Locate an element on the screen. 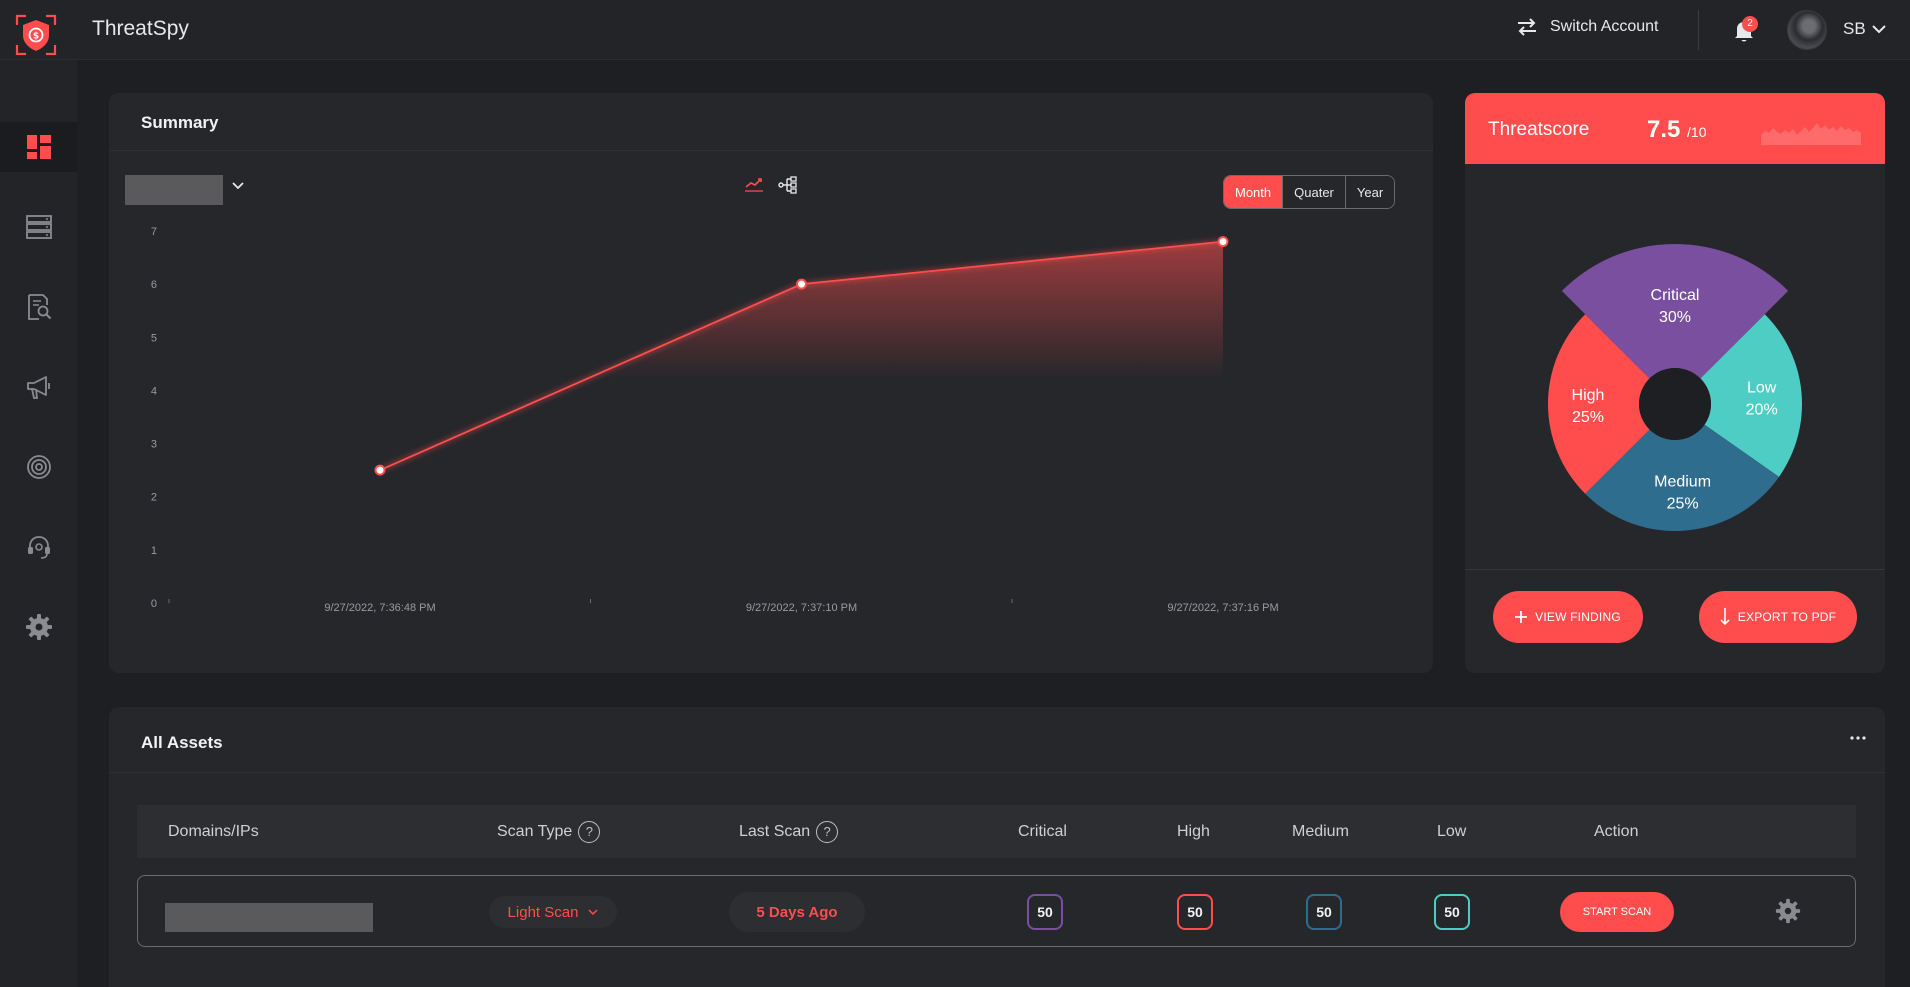 Image resolution: width=1910 pixels, height=987 pixels. donut-slice-high is located at coordinates (1599, 404).